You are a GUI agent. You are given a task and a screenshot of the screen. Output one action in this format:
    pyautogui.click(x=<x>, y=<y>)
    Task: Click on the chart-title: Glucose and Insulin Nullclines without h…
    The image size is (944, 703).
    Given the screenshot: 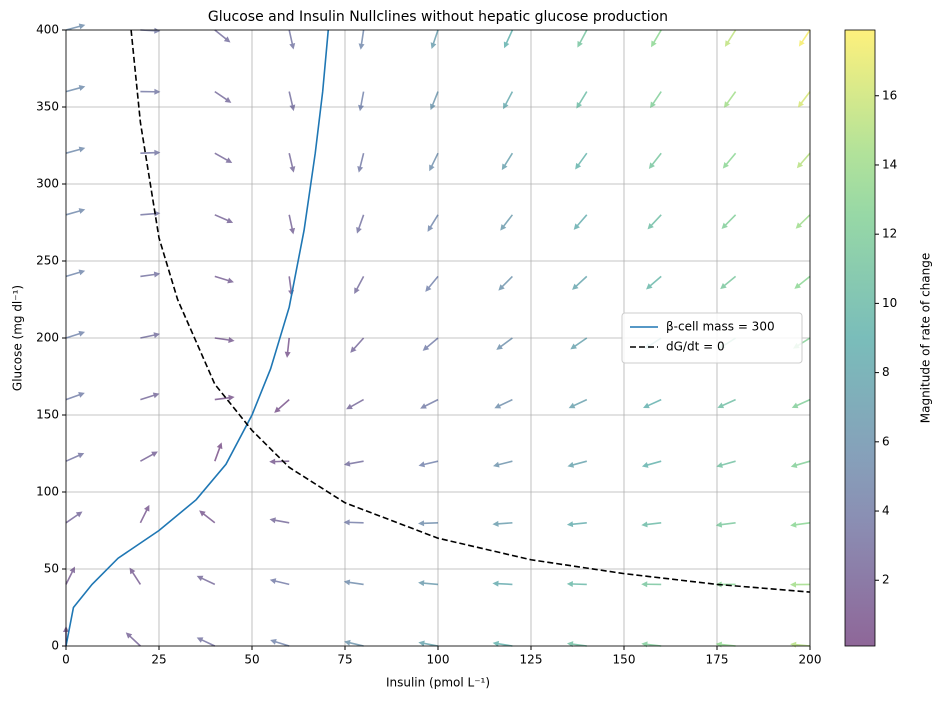 What is the action you would take?
    pyautogui.click(x=438, y=17)
    